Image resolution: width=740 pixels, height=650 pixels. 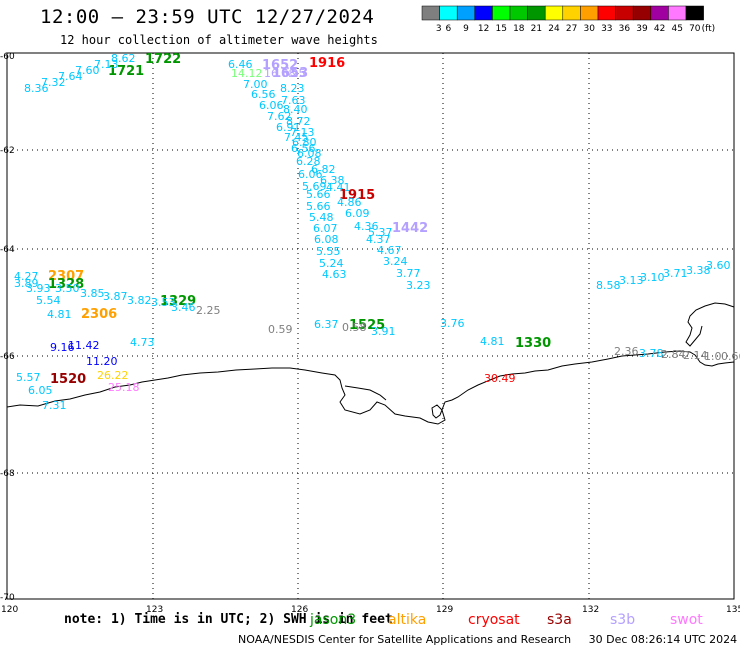 What do you see at coordinates (663, 639) in the screenshot?
I see `credit-timestamp: 30 Dec 08:26:14 UTC 2024` at bounding box center [663, 639].